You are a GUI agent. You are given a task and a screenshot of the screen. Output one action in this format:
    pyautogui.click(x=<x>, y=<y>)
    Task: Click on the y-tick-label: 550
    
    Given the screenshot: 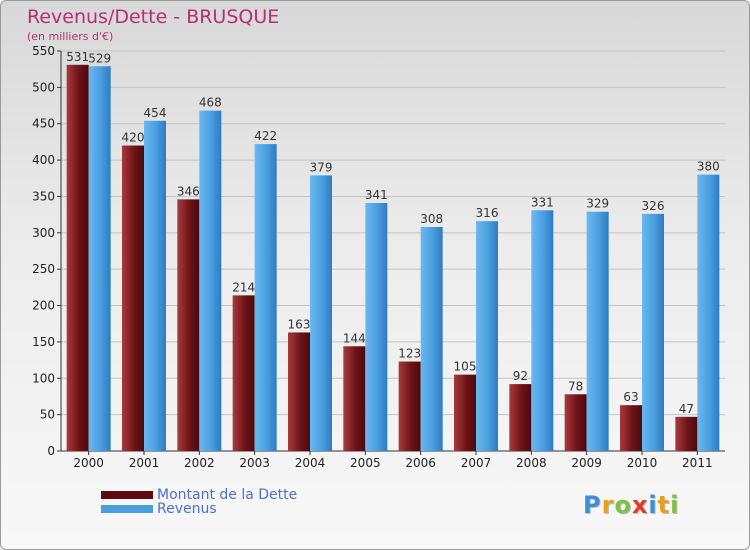 What is the action you would take?
    pyautogui.click(x=43, y=51)
    